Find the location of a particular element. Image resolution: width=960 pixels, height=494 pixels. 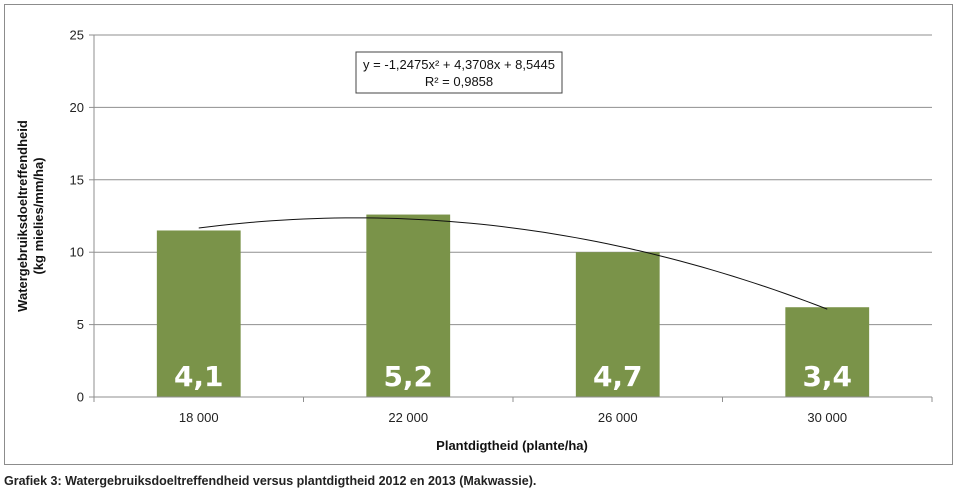

x-tick-label: 22 000 is located at coordinates (408, 417).